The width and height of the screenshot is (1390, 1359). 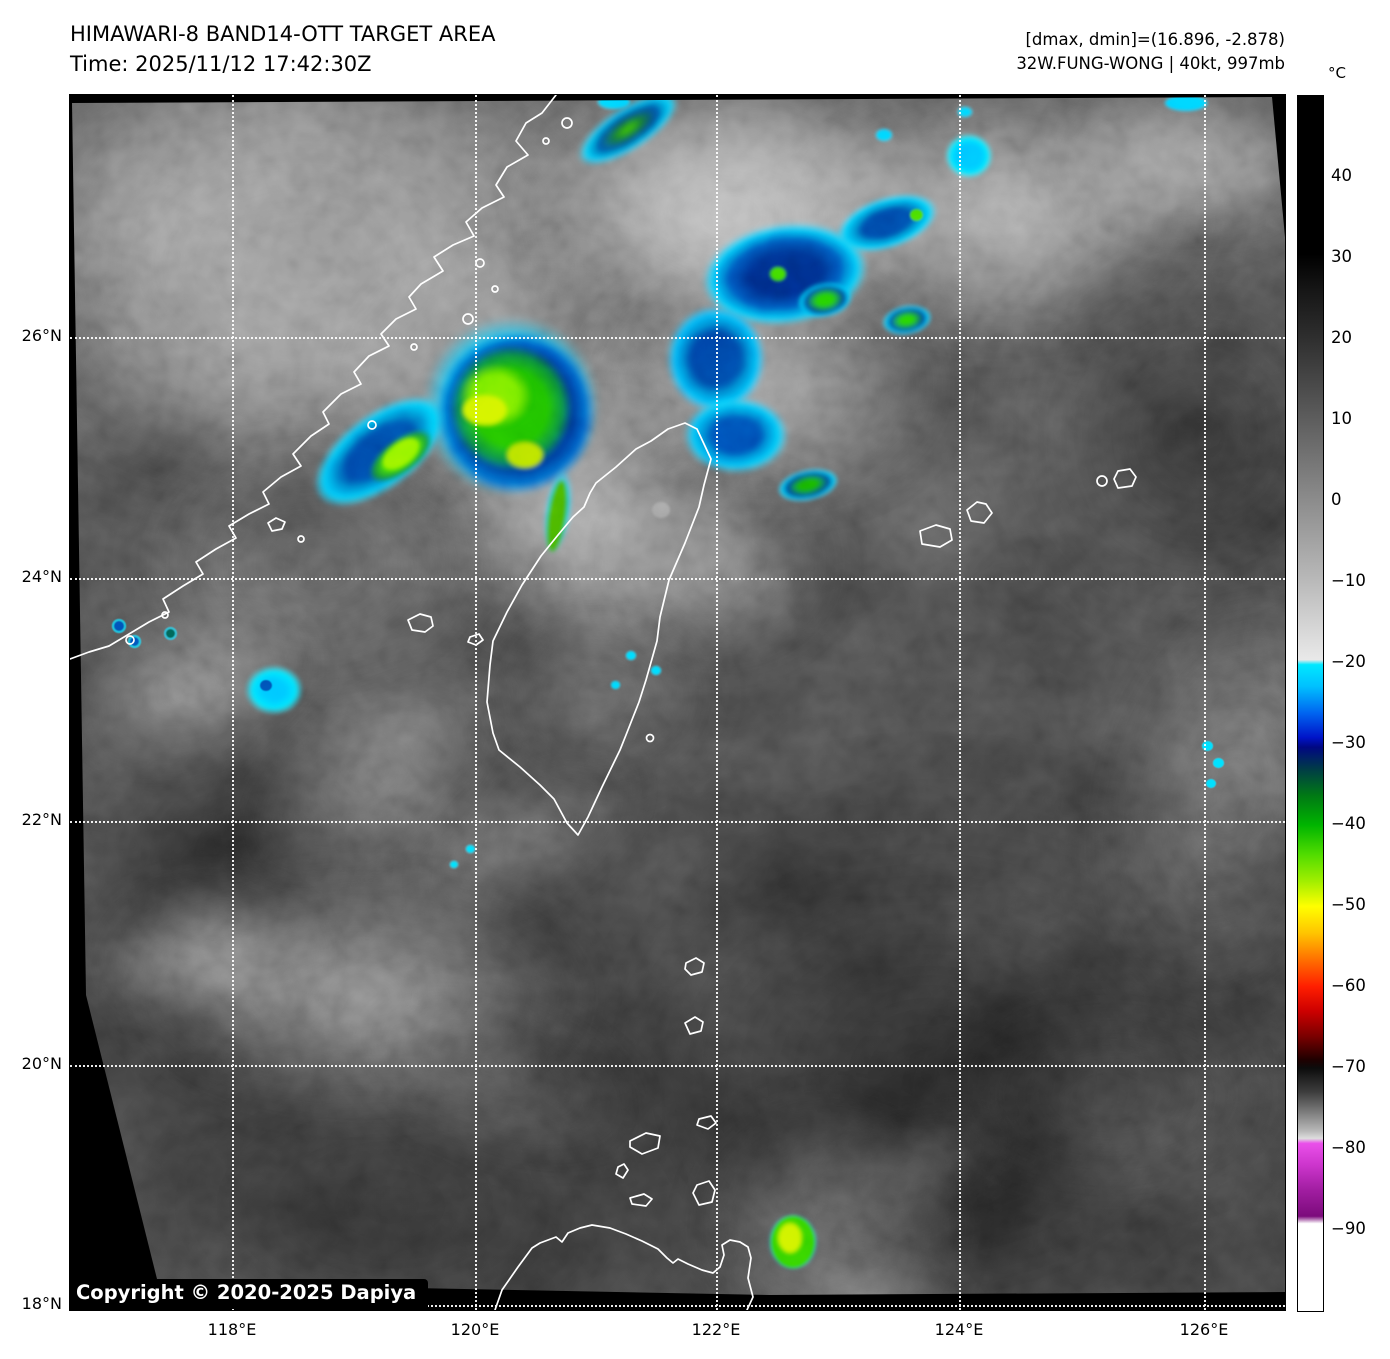 I want to click on gridline-18n, so click(x=677, y=1306).